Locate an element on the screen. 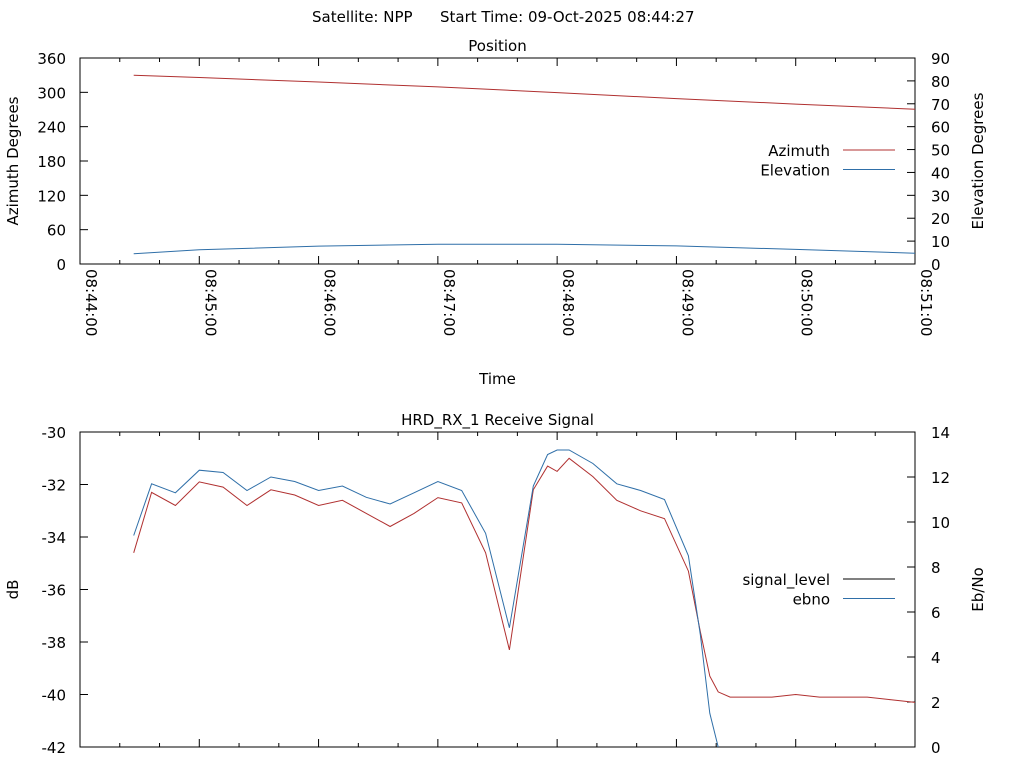  y-tick-label: -30 is located at coordinates (54, 433).